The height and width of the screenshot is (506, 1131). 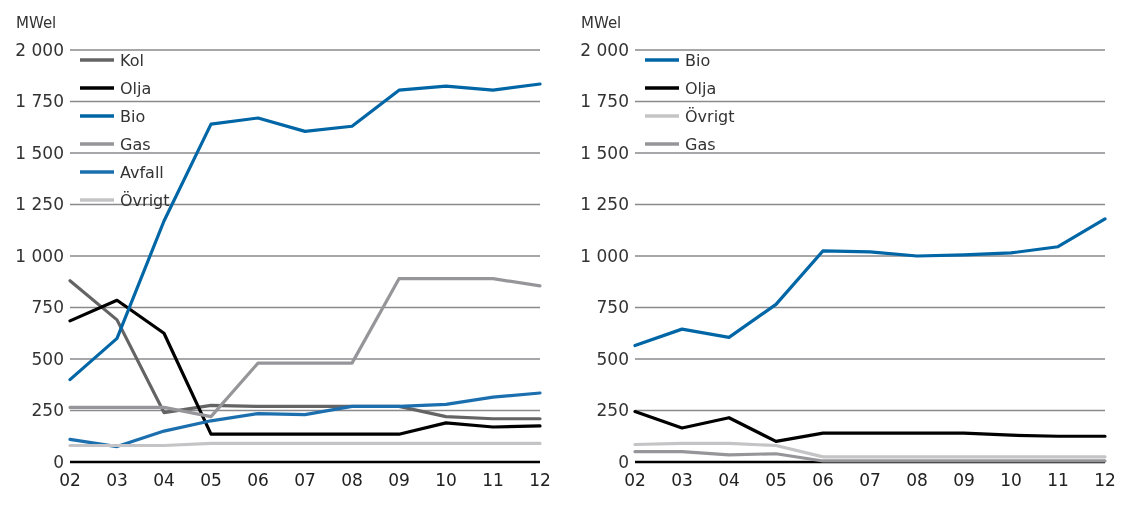 What do you see at coordinates (710, 116) in the screenshot?
I see `legend-label: Övrigt` at bounding box center [710, 116].